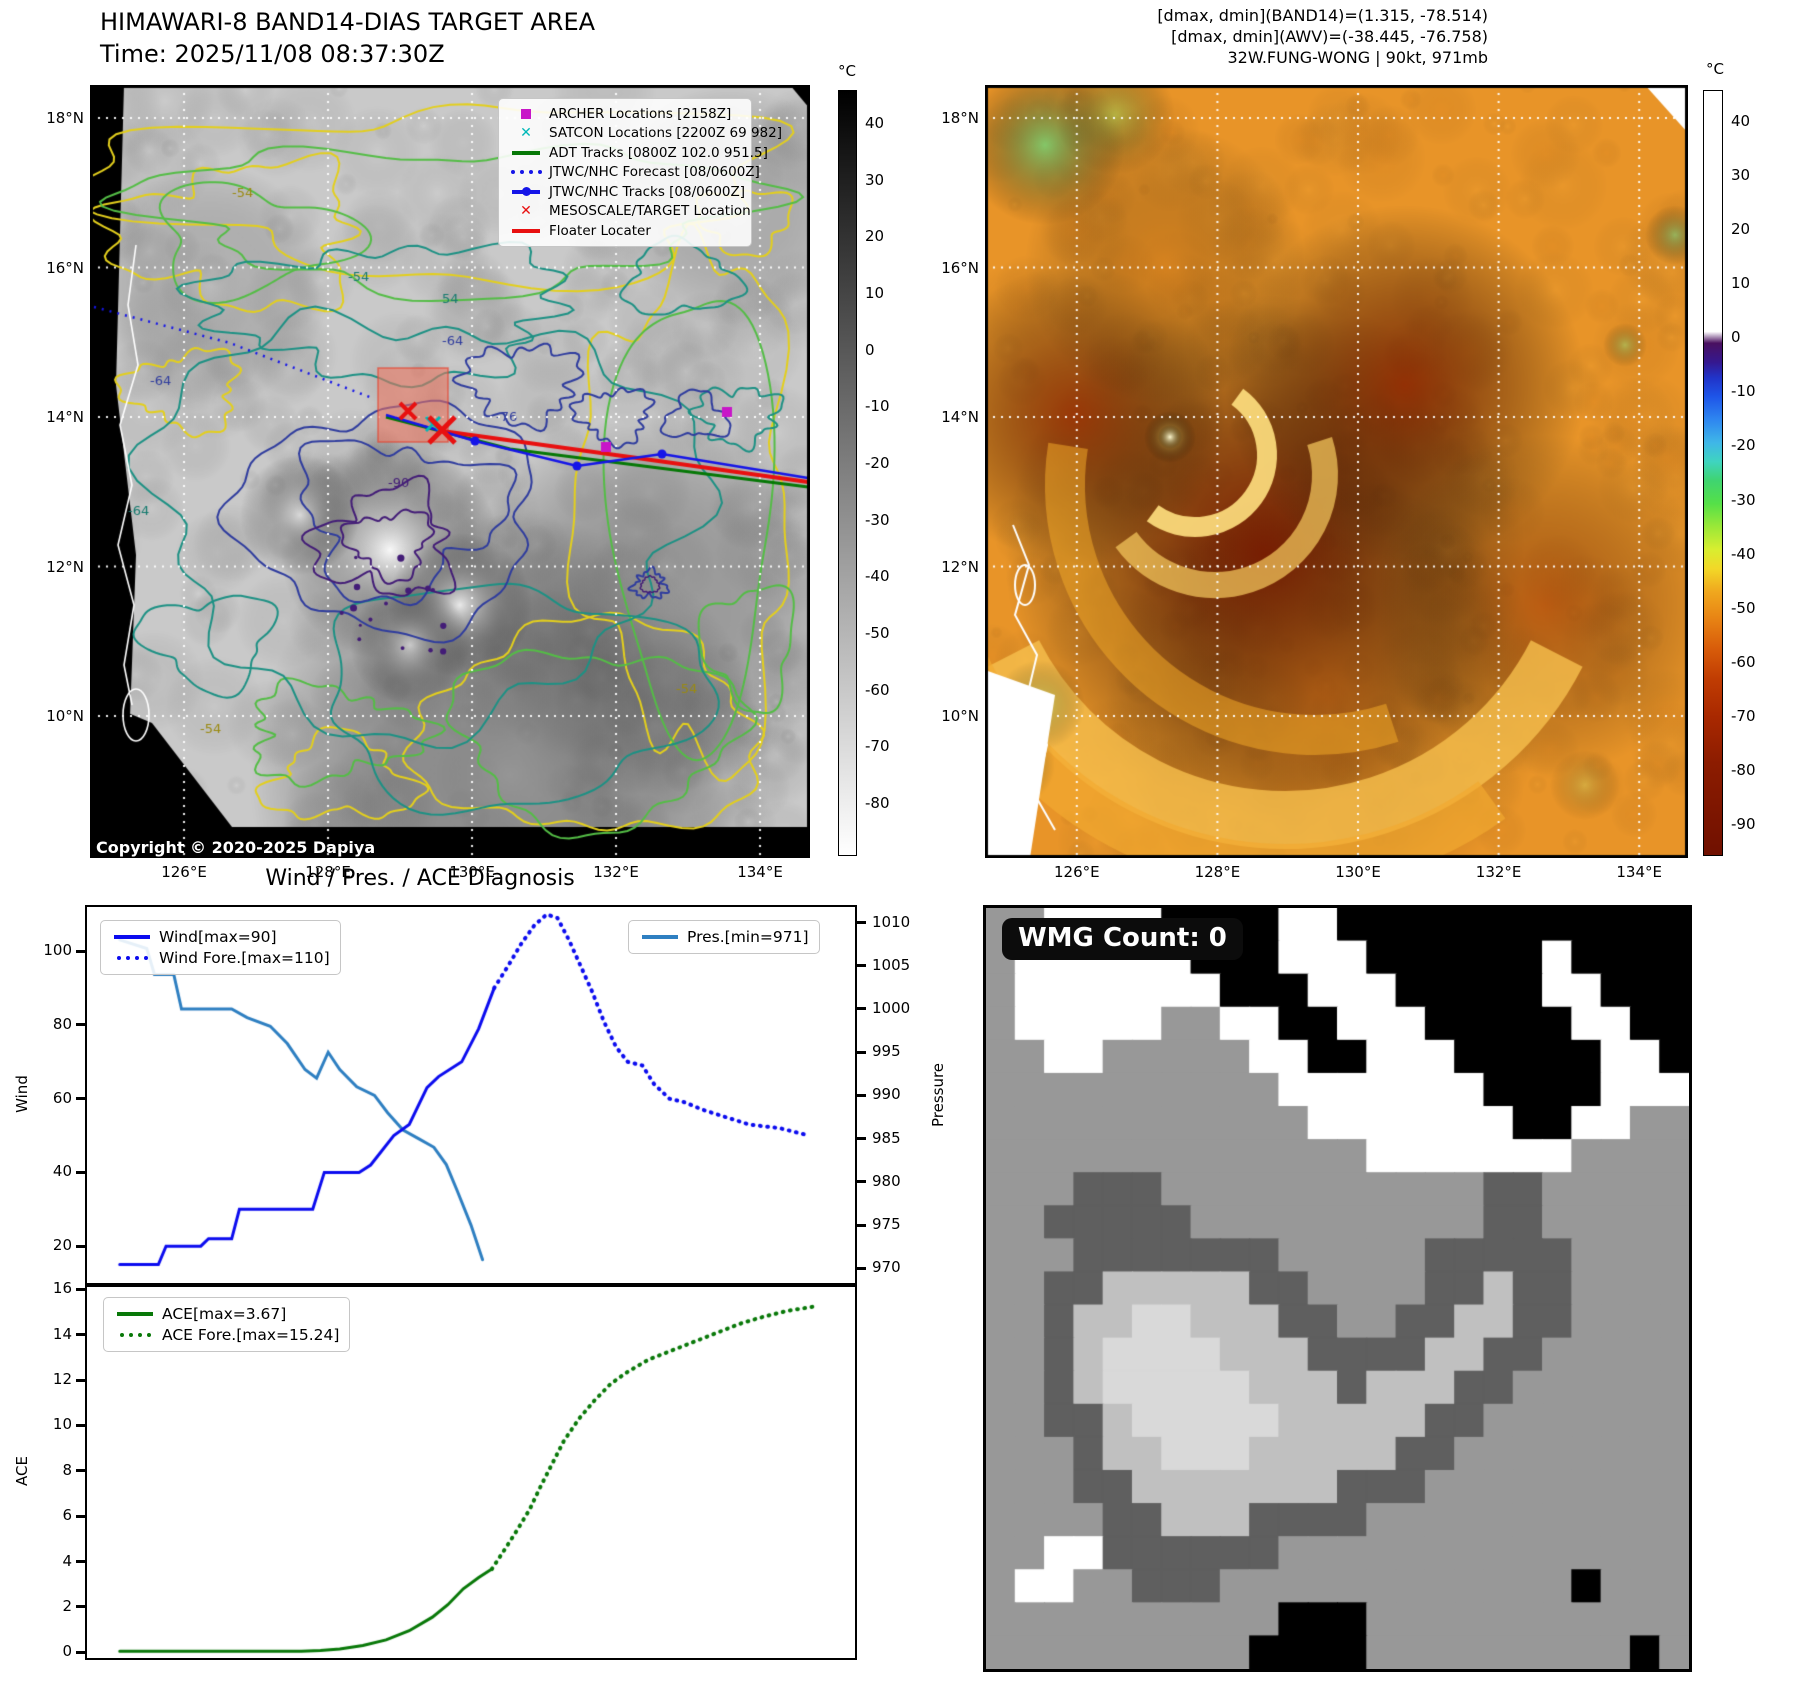  What do you see at coordinates (626, 192) in the screenshot?
I see `legend-entry: JTWC/NHC Tracks [08/0600Z]` at bounding box center [626, 192].